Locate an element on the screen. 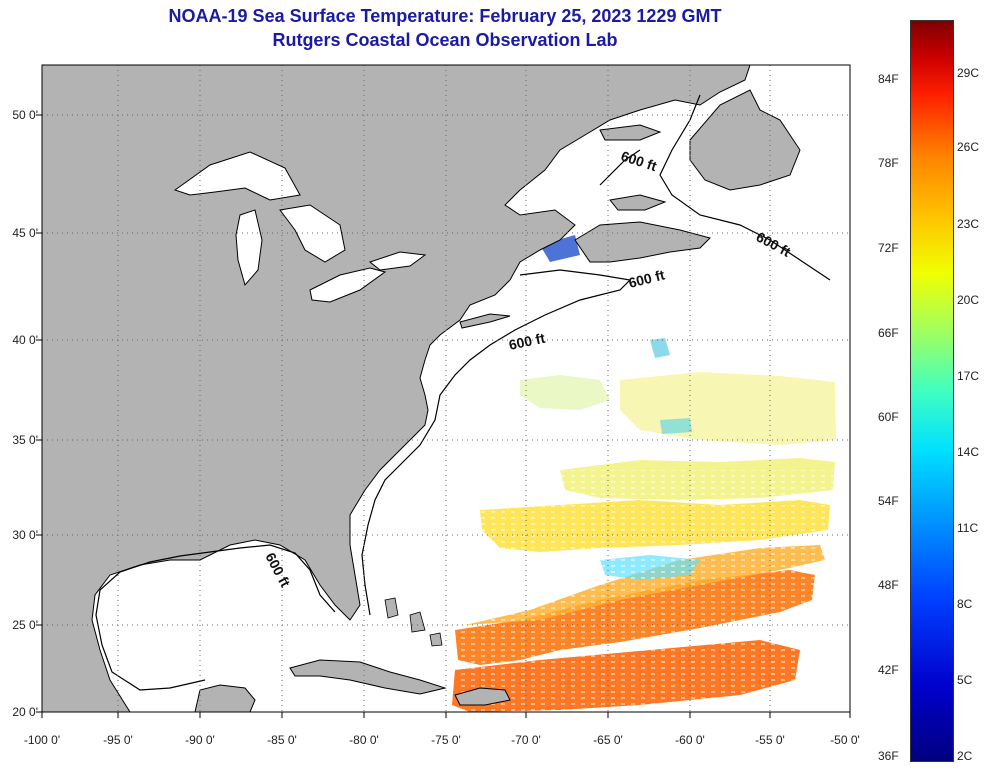 Image resolution: width=984 pixels, height=770 pixels. colorbar-label-20c: 20C is located at coordinates (968, 300).